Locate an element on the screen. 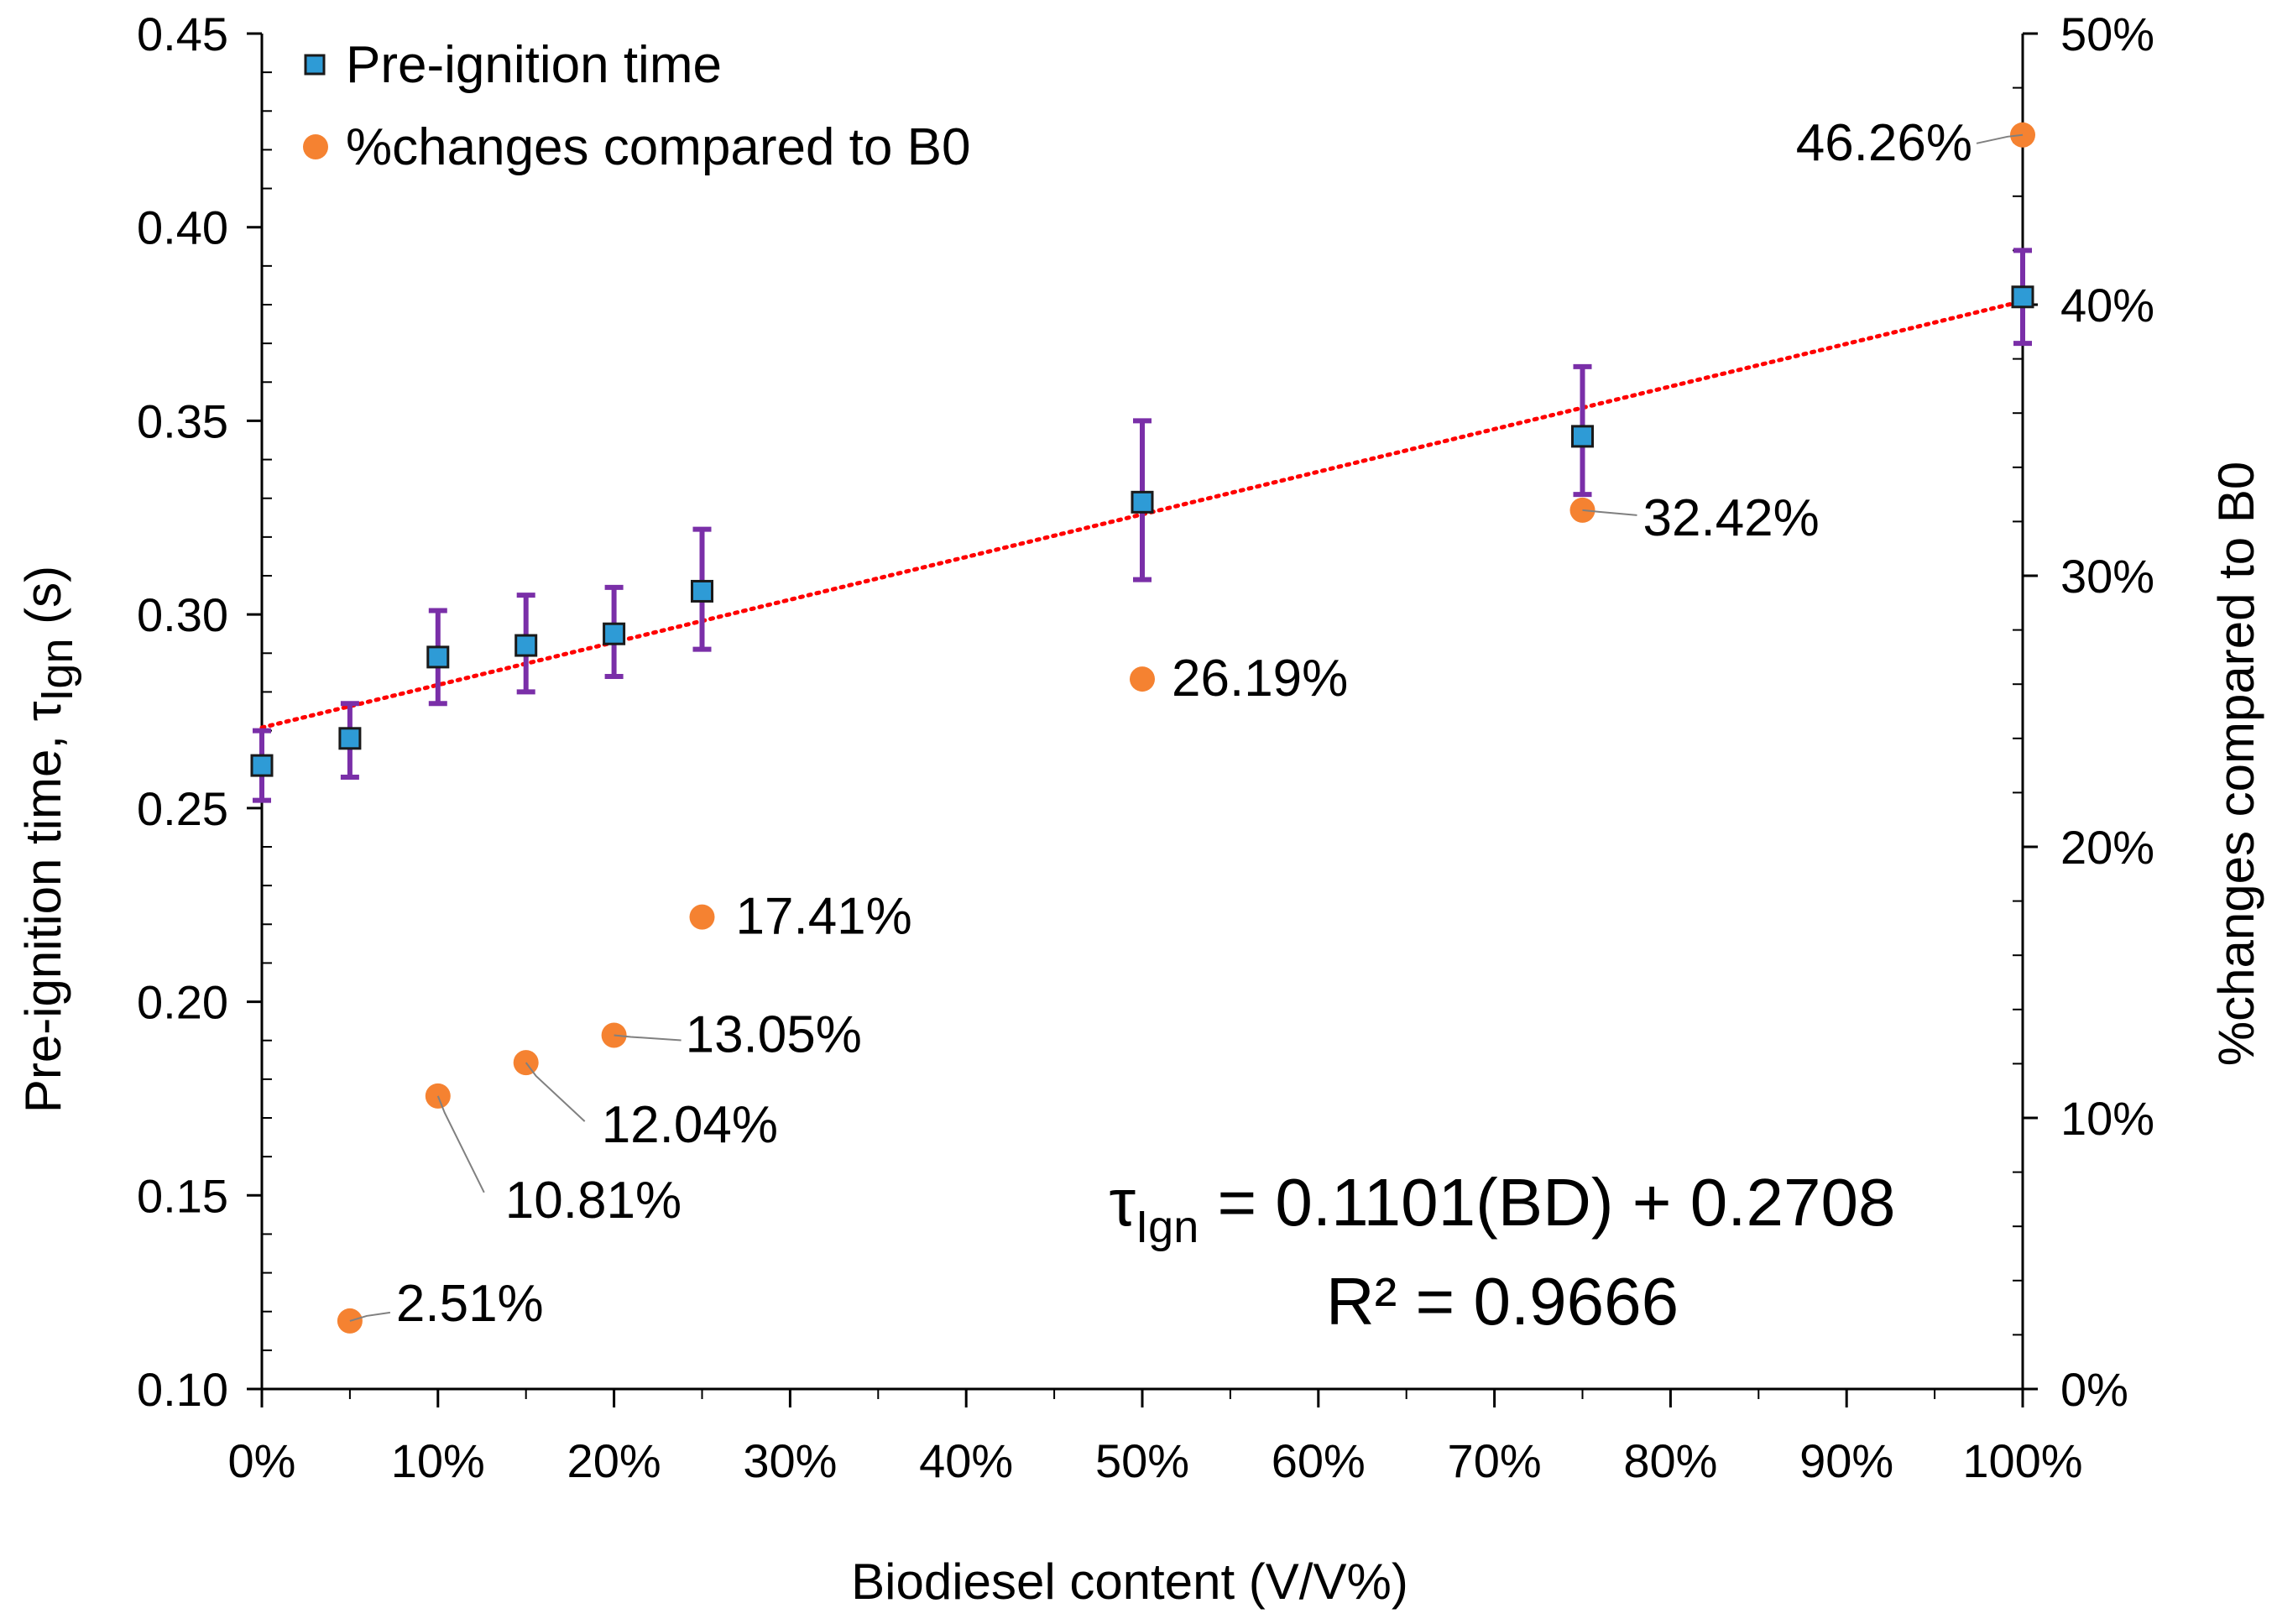 Image resolution: width=2277 pixels, height=1624 pixels. r-squared: R² = 0.9666 is located at coordinates (1503, 1301).